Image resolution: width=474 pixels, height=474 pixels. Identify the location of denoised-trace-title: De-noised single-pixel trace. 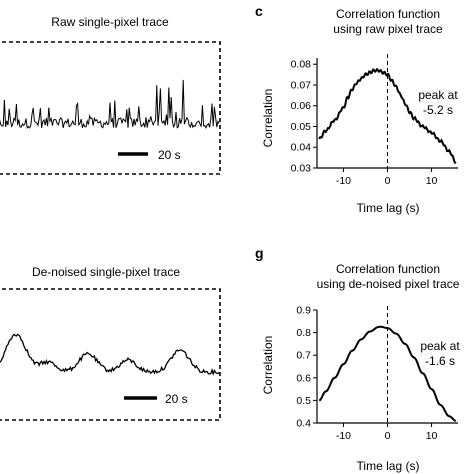
(106, 272).